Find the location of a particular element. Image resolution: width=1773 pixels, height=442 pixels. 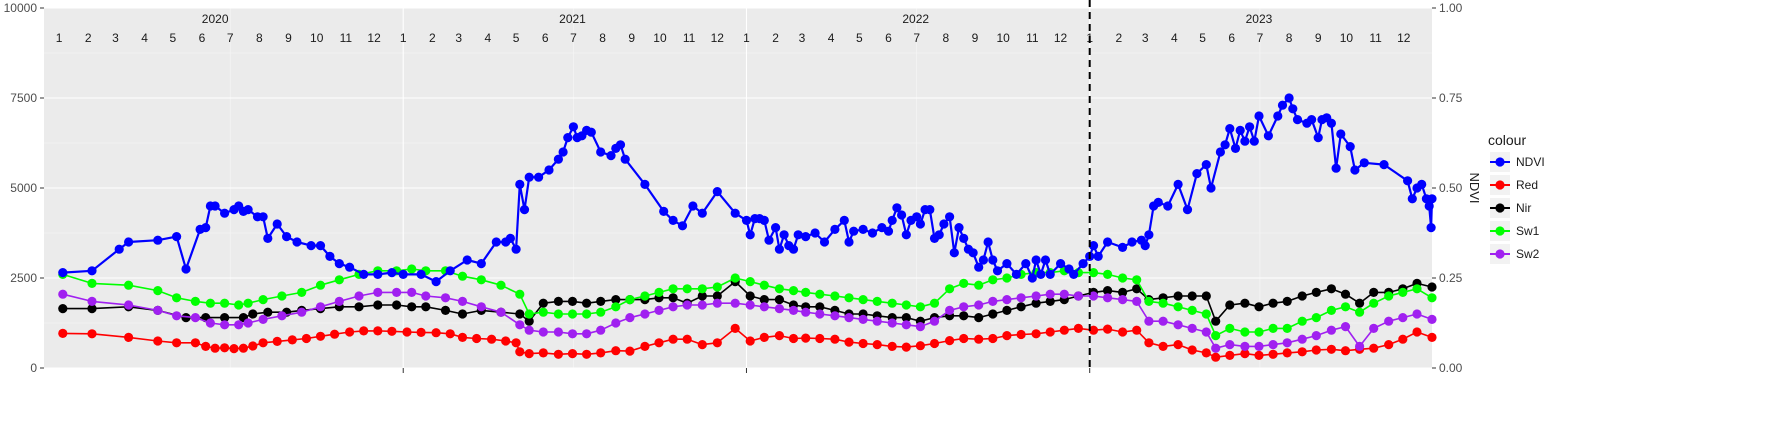

month-label: 1 is located at coordinates (746, 38).